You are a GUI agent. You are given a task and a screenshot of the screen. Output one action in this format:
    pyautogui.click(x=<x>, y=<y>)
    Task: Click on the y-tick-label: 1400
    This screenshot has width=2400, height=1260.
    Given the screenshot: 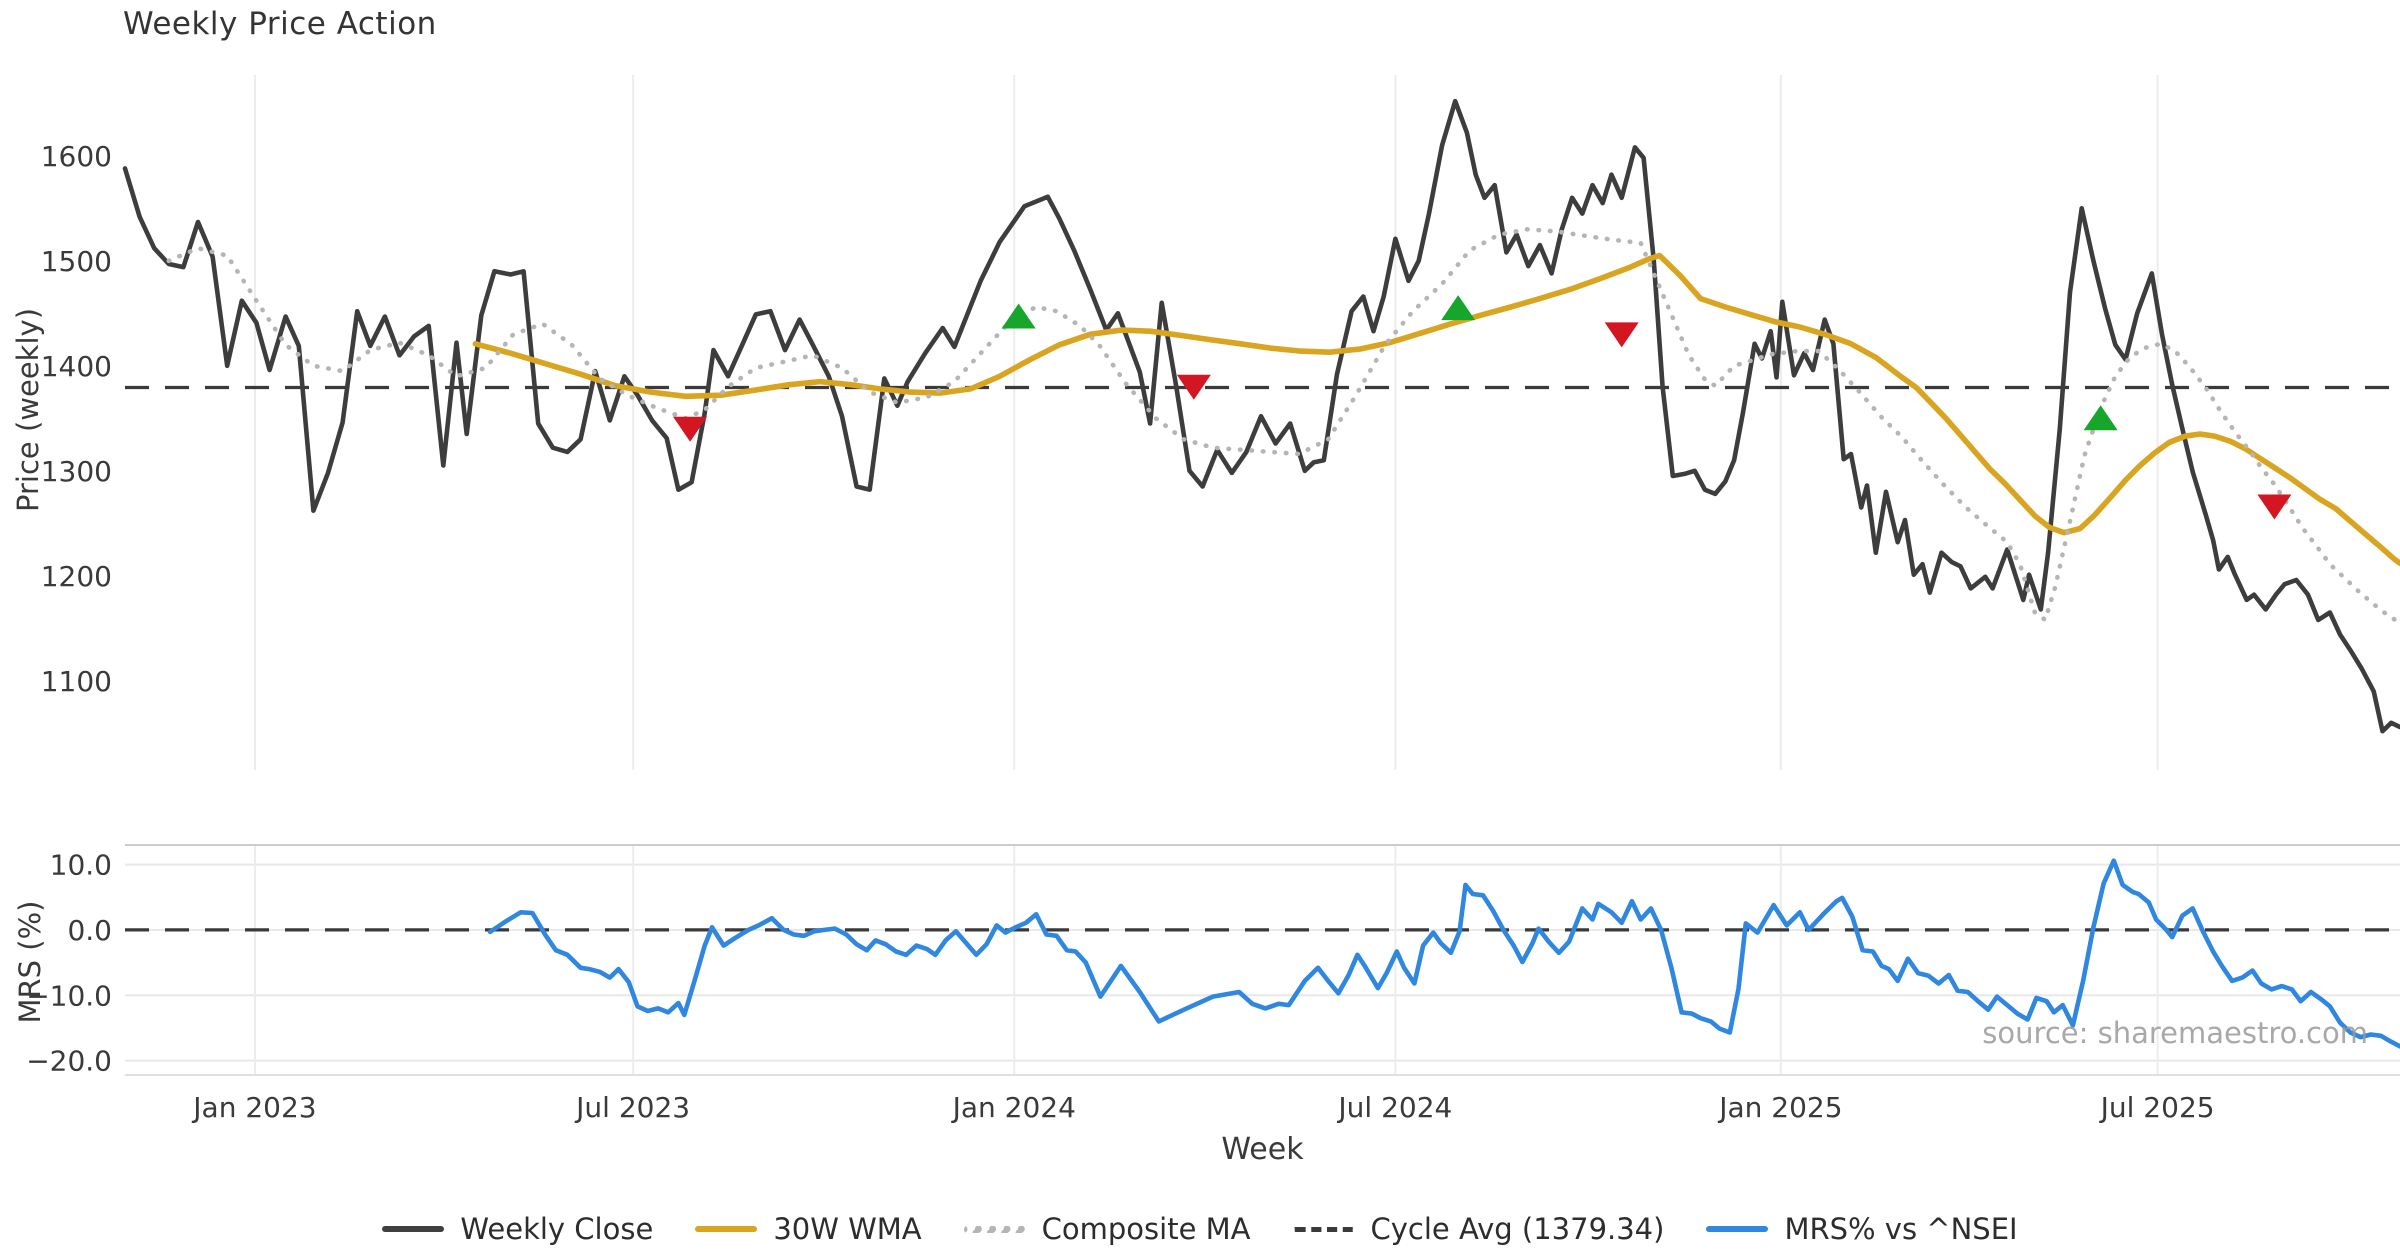 What is the action you would take?
    pyautogui.click(x=76, y=366)
    